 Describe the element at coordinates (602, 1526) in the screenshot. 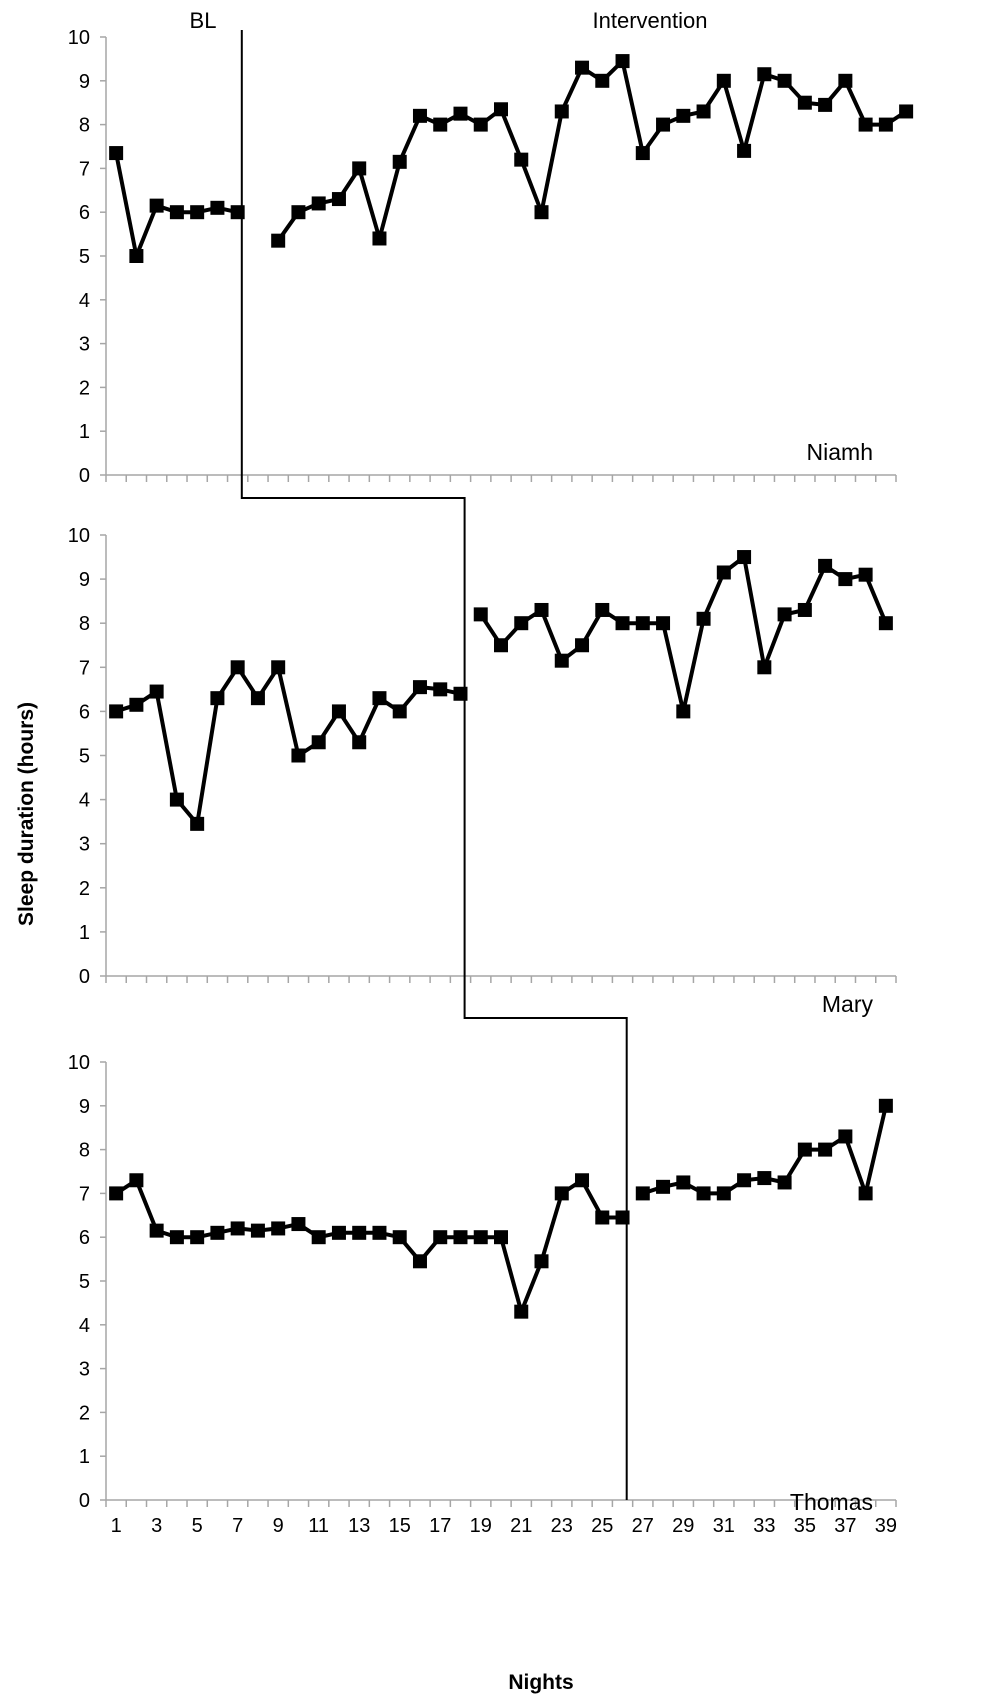

I see `x-tick-label: 25` at that location.